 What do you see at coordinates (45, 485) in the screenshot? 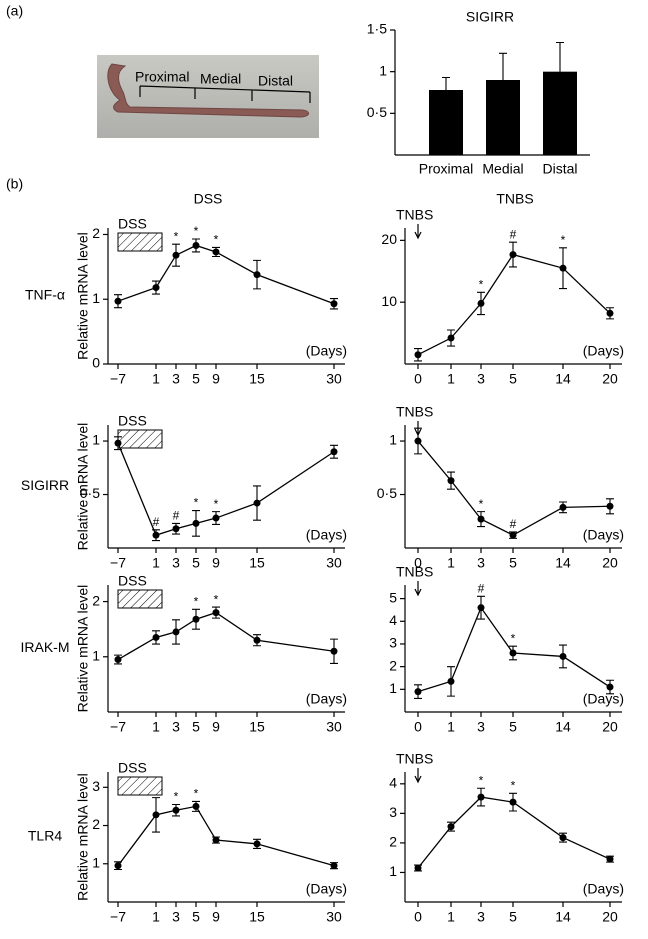
I see `row-label: SIGIRR` at bounding box center [45, 485].